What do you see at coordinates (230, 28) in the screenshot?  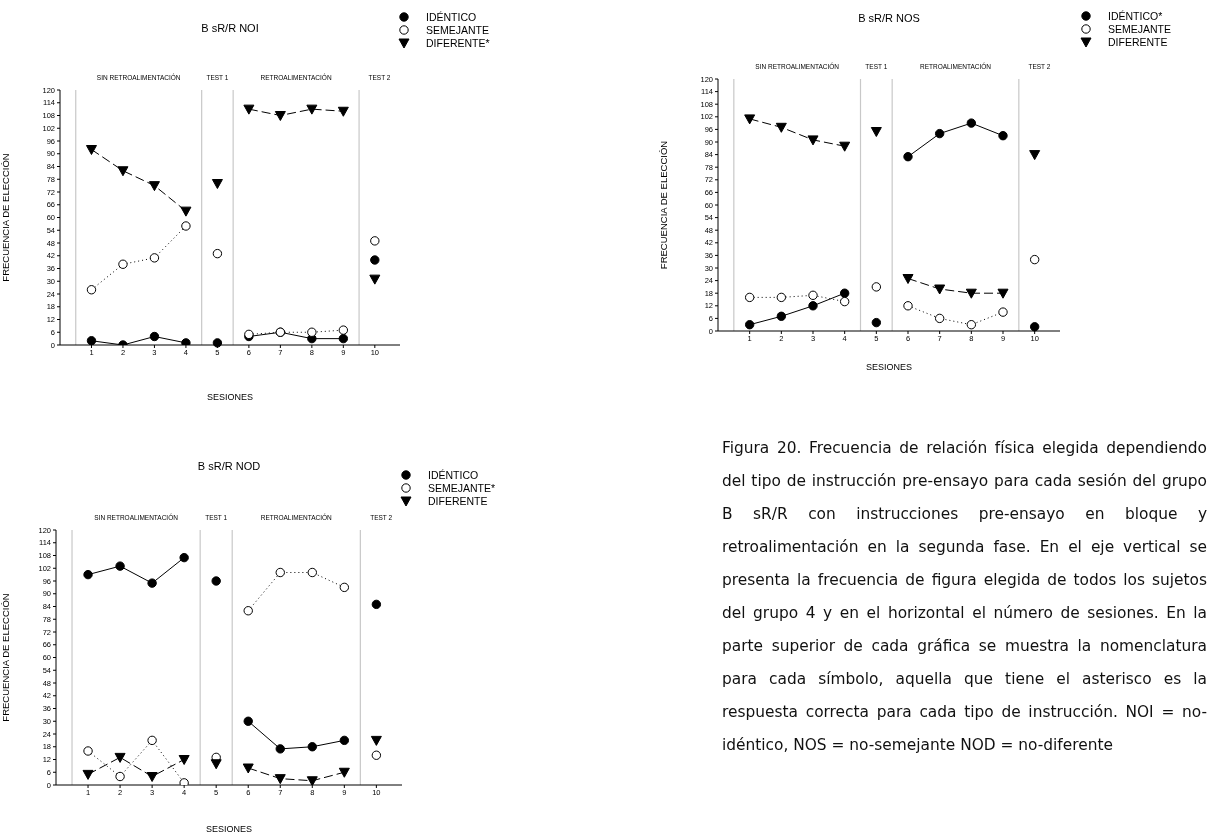 I see `chart-title: B sR/R NOI` at bounding box center [230, 28].